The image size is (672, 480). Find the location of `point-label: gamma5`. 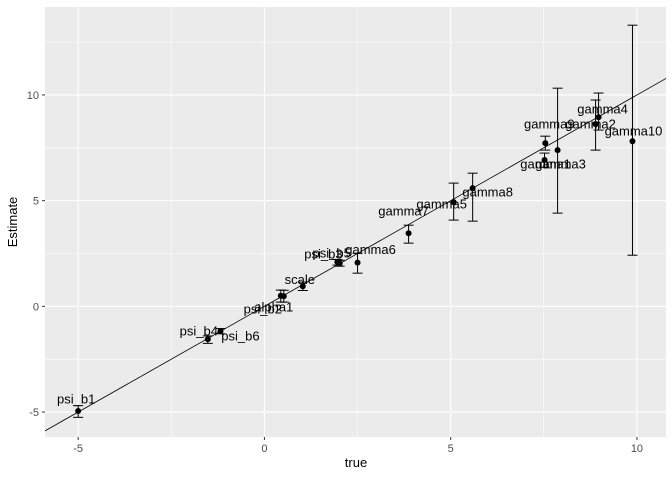

point-label: gamma5 is located at coordinates (441, 204).